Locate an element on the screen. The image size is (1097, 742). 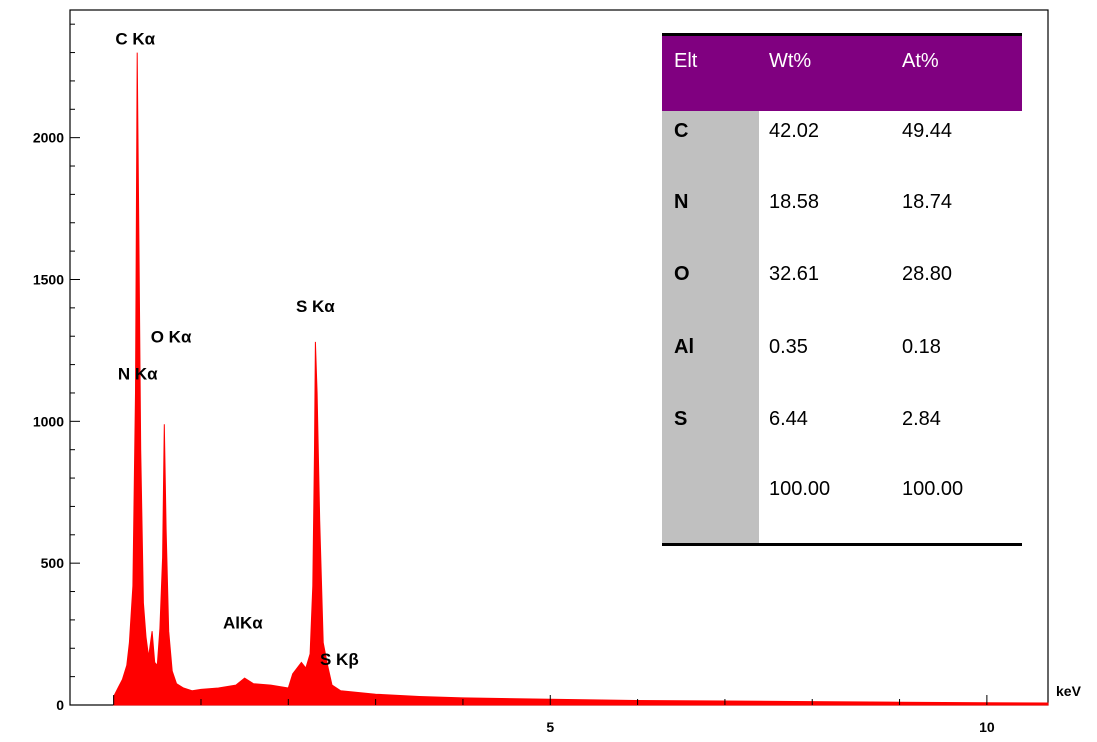
peak-label-3: S Kα is located at coordinates (315, 306).